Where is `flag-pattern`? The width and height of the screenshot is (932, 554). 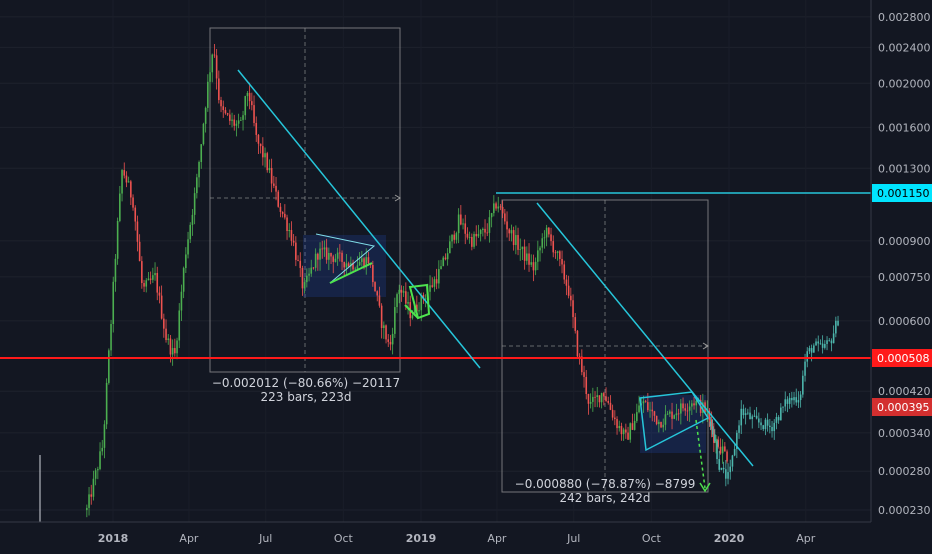
flag-pattern is located at coordinates (419, 301).